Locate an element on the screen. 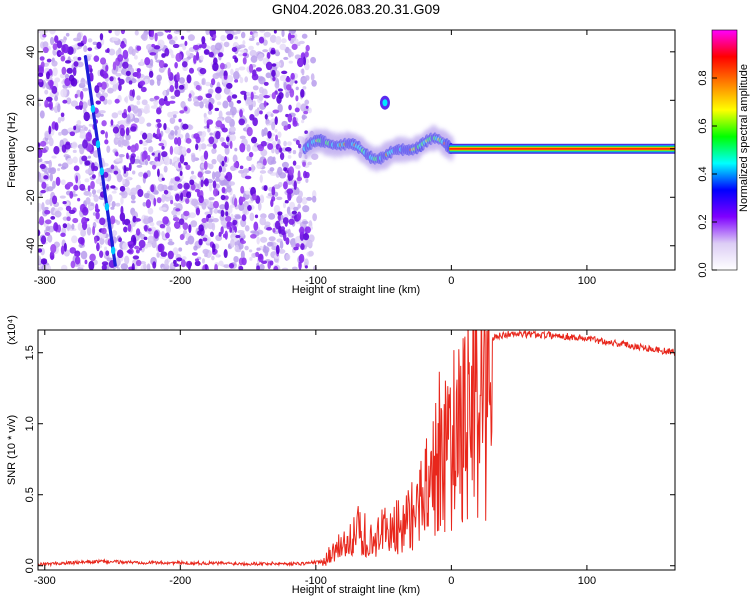 Image resolution: width=750 pixels, height=600 pixels. diagonal-trace is located at coordinates (100, 161).